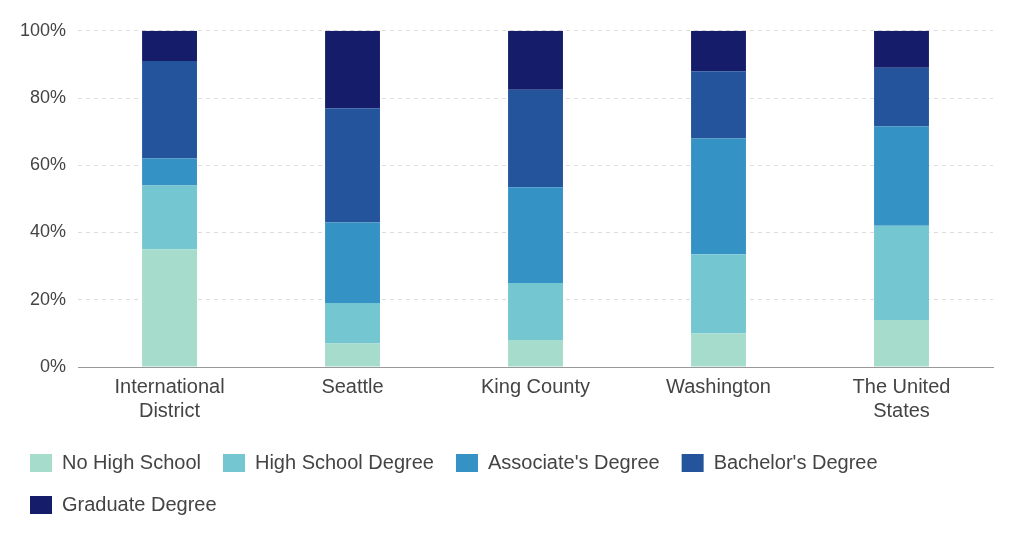 Image resolution: width=1011 pixels, height=533 pixels. I want to click on y-tick-label: 40%, so click(48, 231).